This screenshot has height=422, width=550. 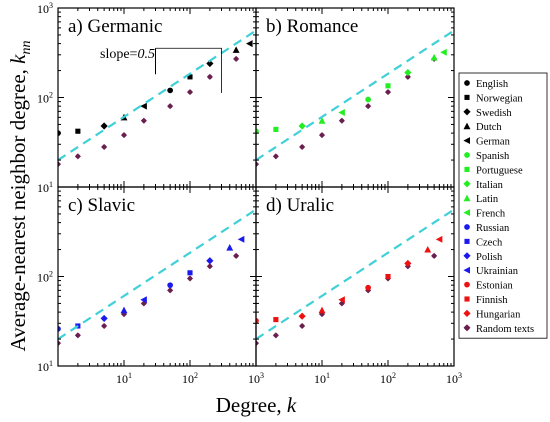 What do you see at coordinates (262, 375) in the screenshot?
I see `tick-exponent: 3` at bounding box center [262, 375].